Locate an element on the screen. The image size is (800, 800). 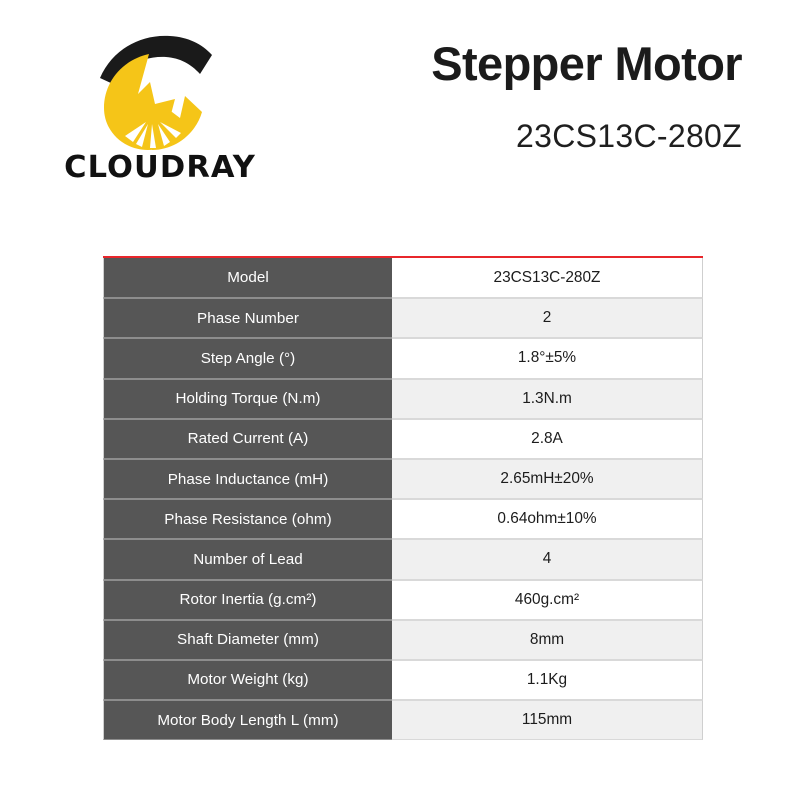
spec-value: 4 is located at coordinates (547, 559).